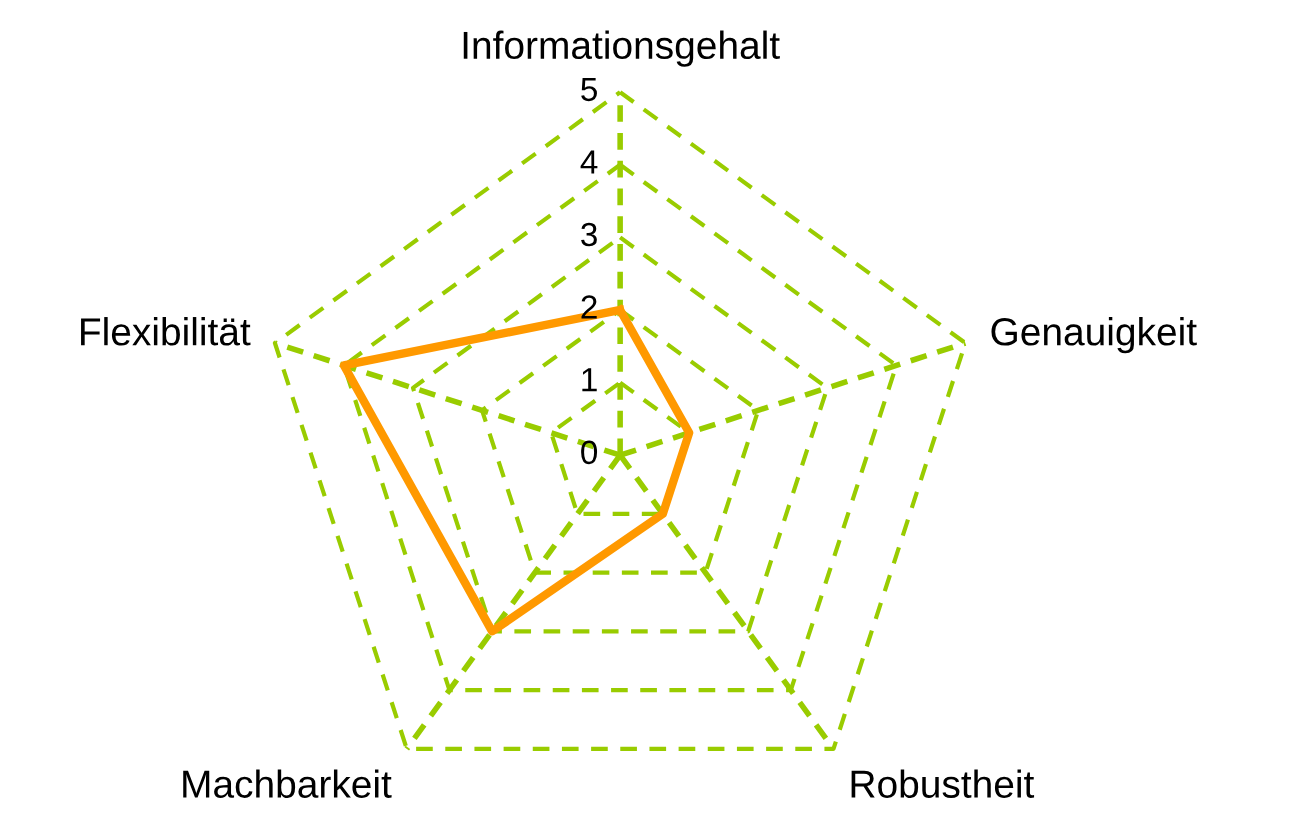 This screenshot has width=1294, height=816. Describe the element at coordinates (589, 234) in the screenshot. I see `y-tick-label: 3` at that location.